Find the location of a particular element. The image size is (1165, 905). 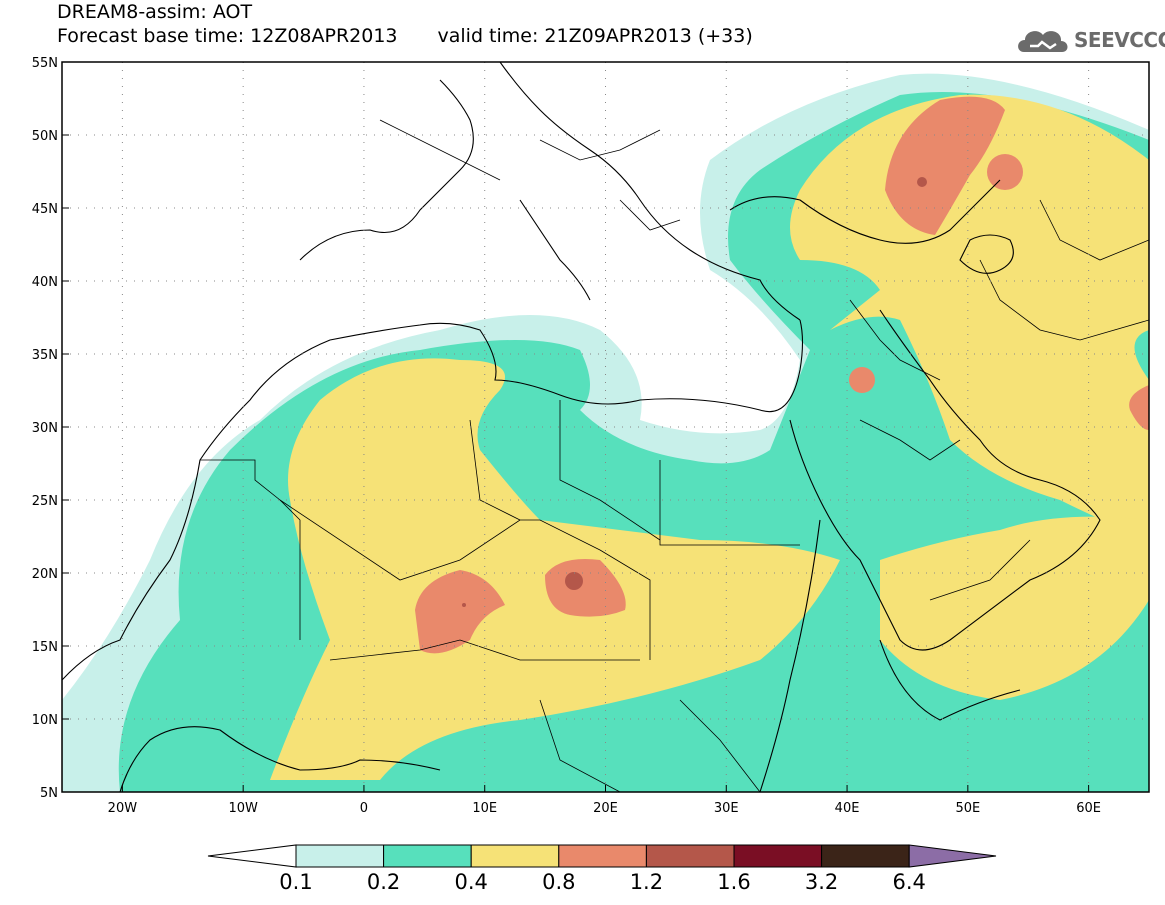

lon-label: 10W is located at coordinates (243, 808).